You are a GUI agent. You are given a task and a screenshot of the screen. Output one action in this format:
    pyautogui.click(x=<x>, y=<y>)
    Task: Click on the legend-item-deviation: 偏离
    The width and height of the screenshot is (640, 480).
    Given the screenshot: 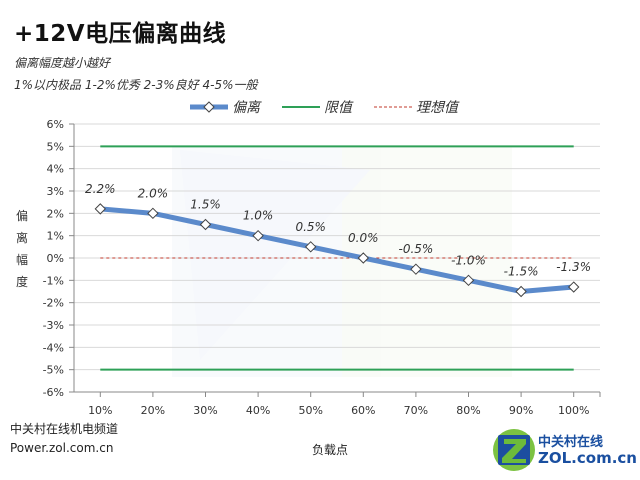 What is the action you would take?
    pyautogui.click(x=225, y=107)
    